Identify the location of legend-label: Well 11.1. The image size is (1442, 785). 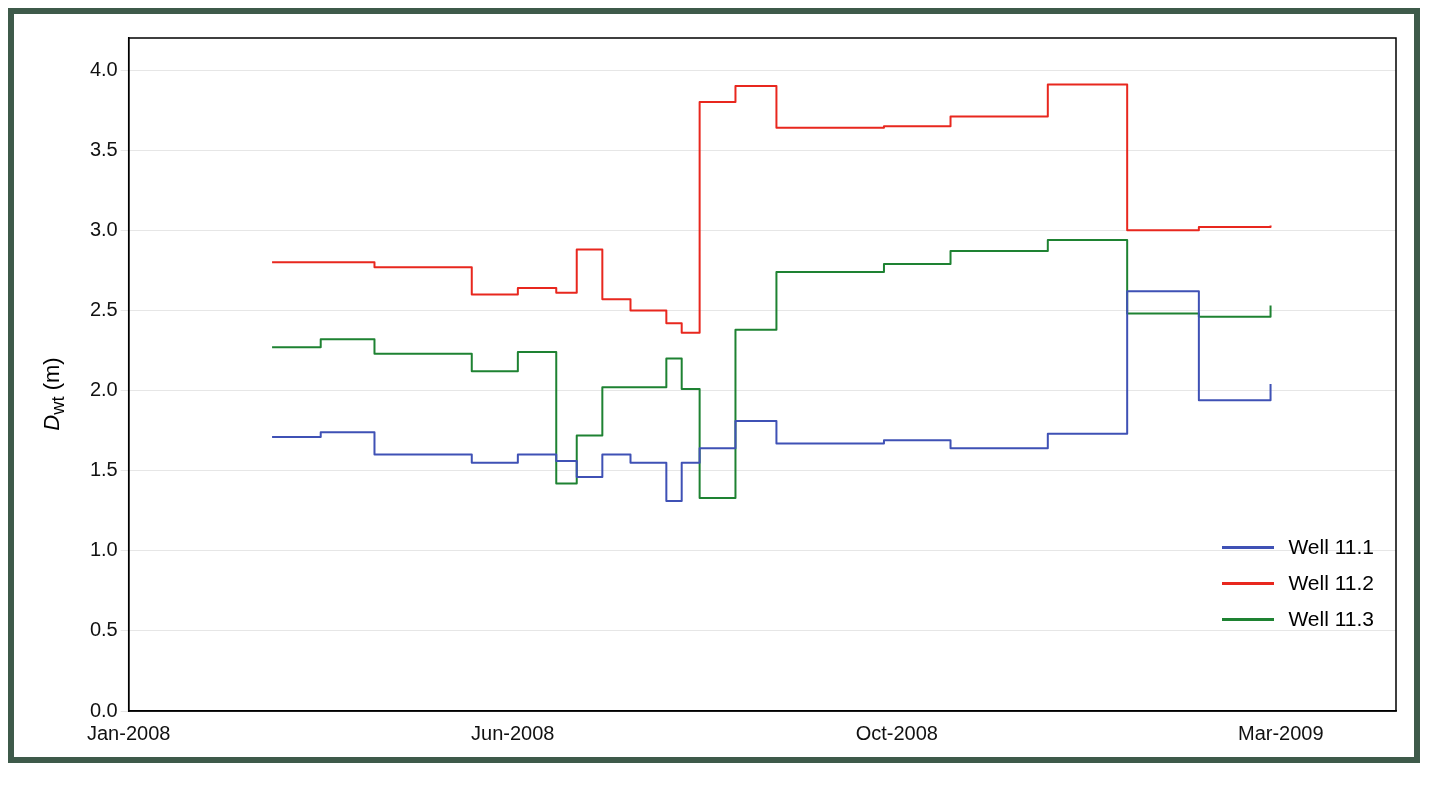
(1331, 547).